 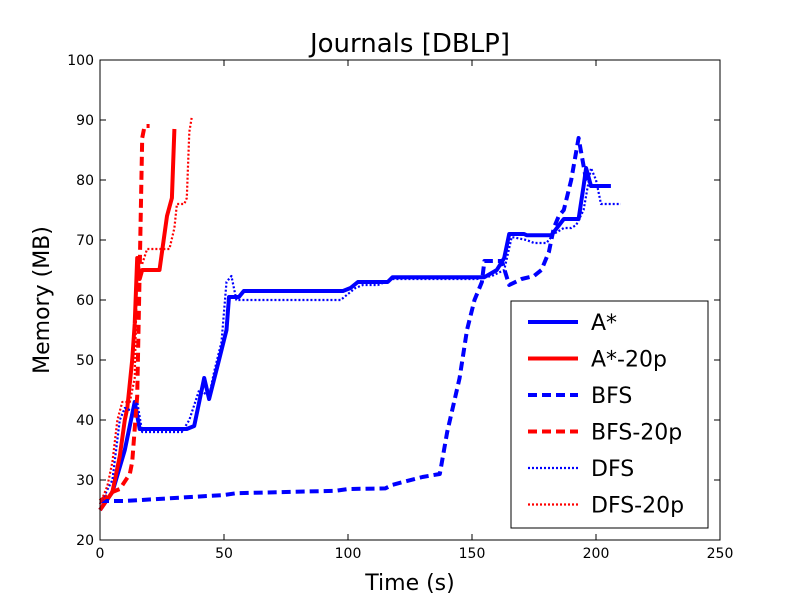 I want to click on legend-label: BFS-20p, so click(x=636, y=433).